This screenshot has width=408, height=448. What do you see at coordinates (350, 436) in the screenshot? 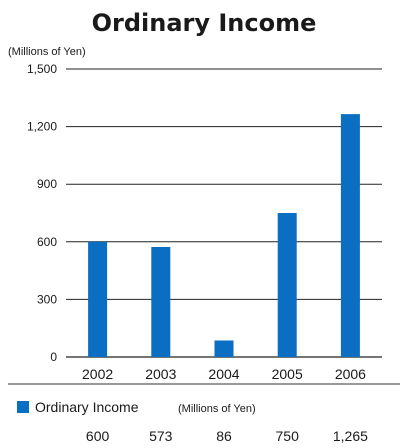
I see `value-label: 1,265` at bounding box center [350, 436].